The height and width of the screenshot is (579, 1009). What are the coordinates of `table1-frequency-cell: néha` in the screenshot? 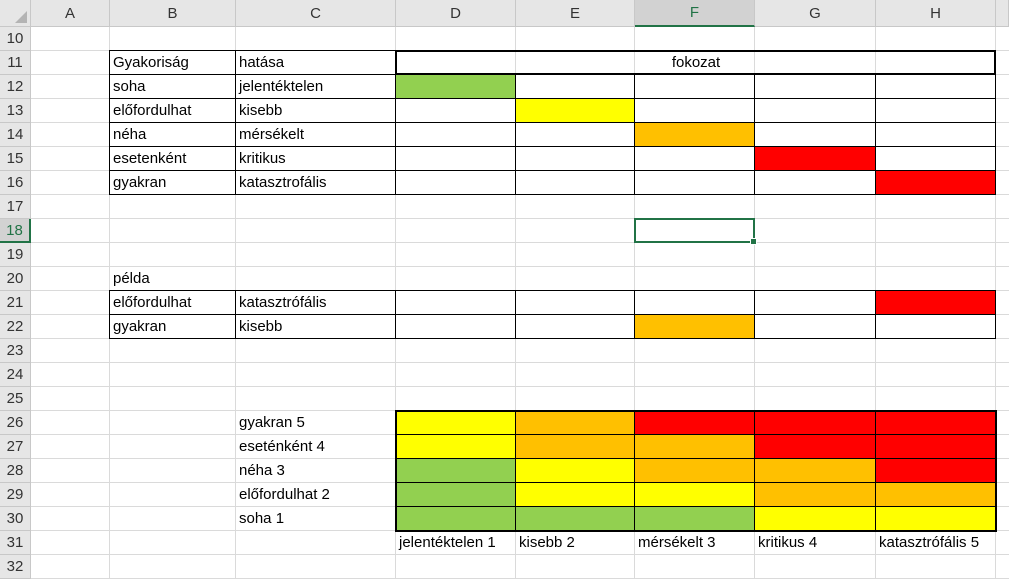 It's located at (130, 134).